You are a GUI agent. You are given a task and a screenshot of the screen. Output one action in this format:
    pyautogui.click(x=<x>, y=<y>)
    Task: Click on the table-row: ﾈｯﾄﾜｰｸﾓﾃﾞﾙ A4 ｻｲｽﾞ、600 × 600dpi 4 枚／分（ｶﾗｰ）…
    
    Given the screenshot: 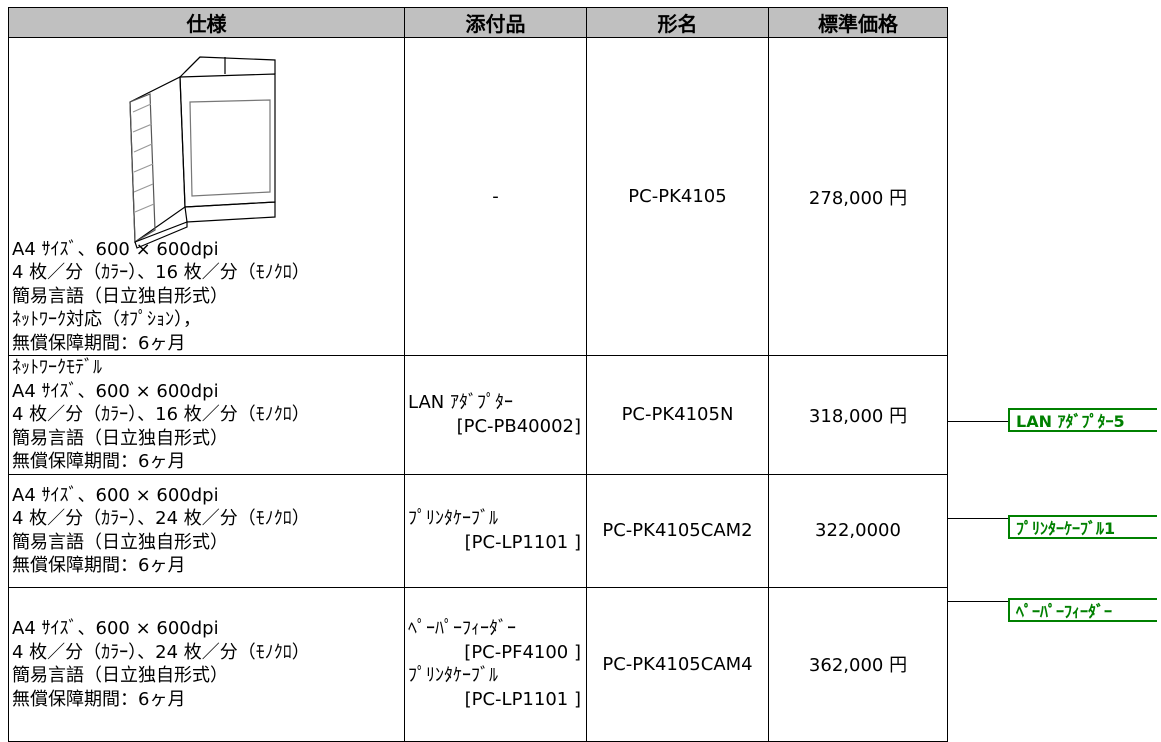 What is the action you would take?
    pyautogui.click(x=478, y=415)
    